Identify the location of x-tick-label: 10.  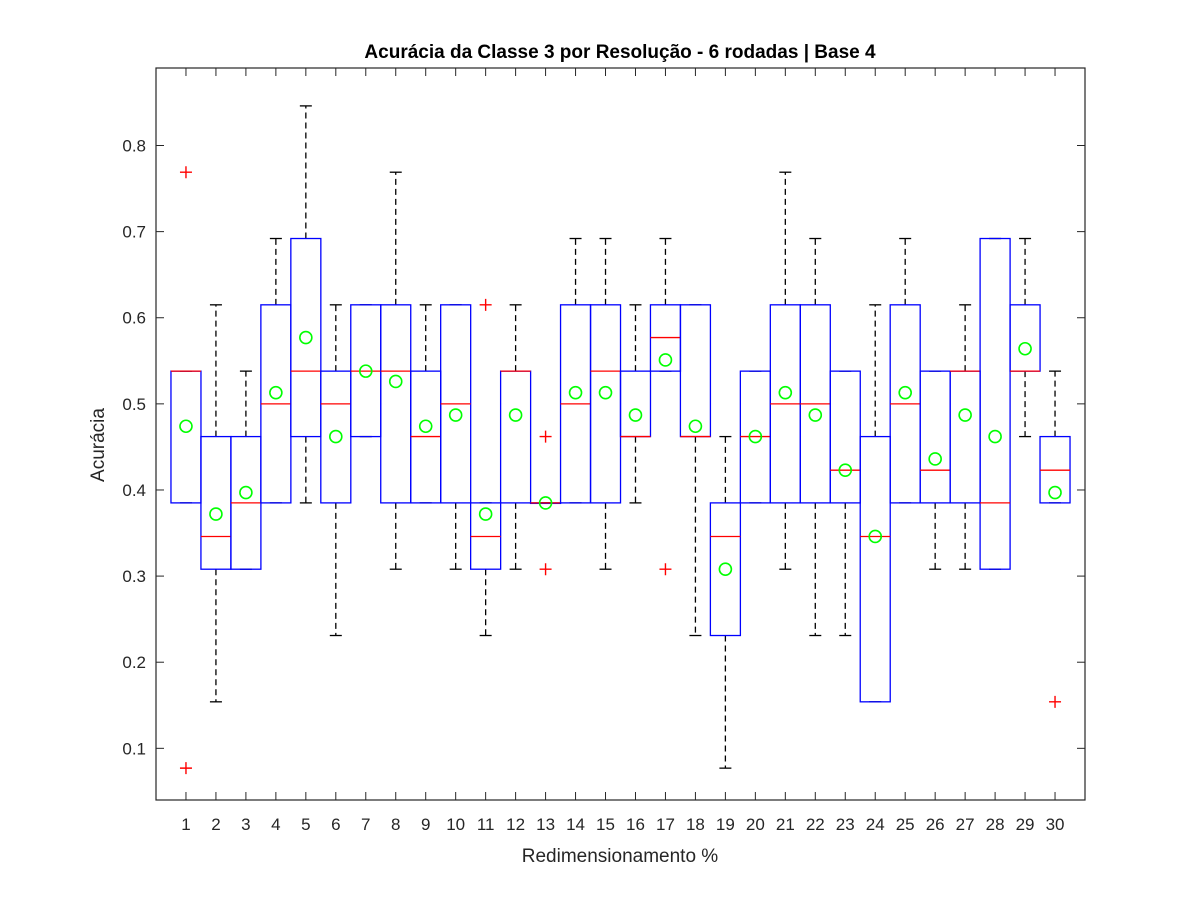
(455, 824).